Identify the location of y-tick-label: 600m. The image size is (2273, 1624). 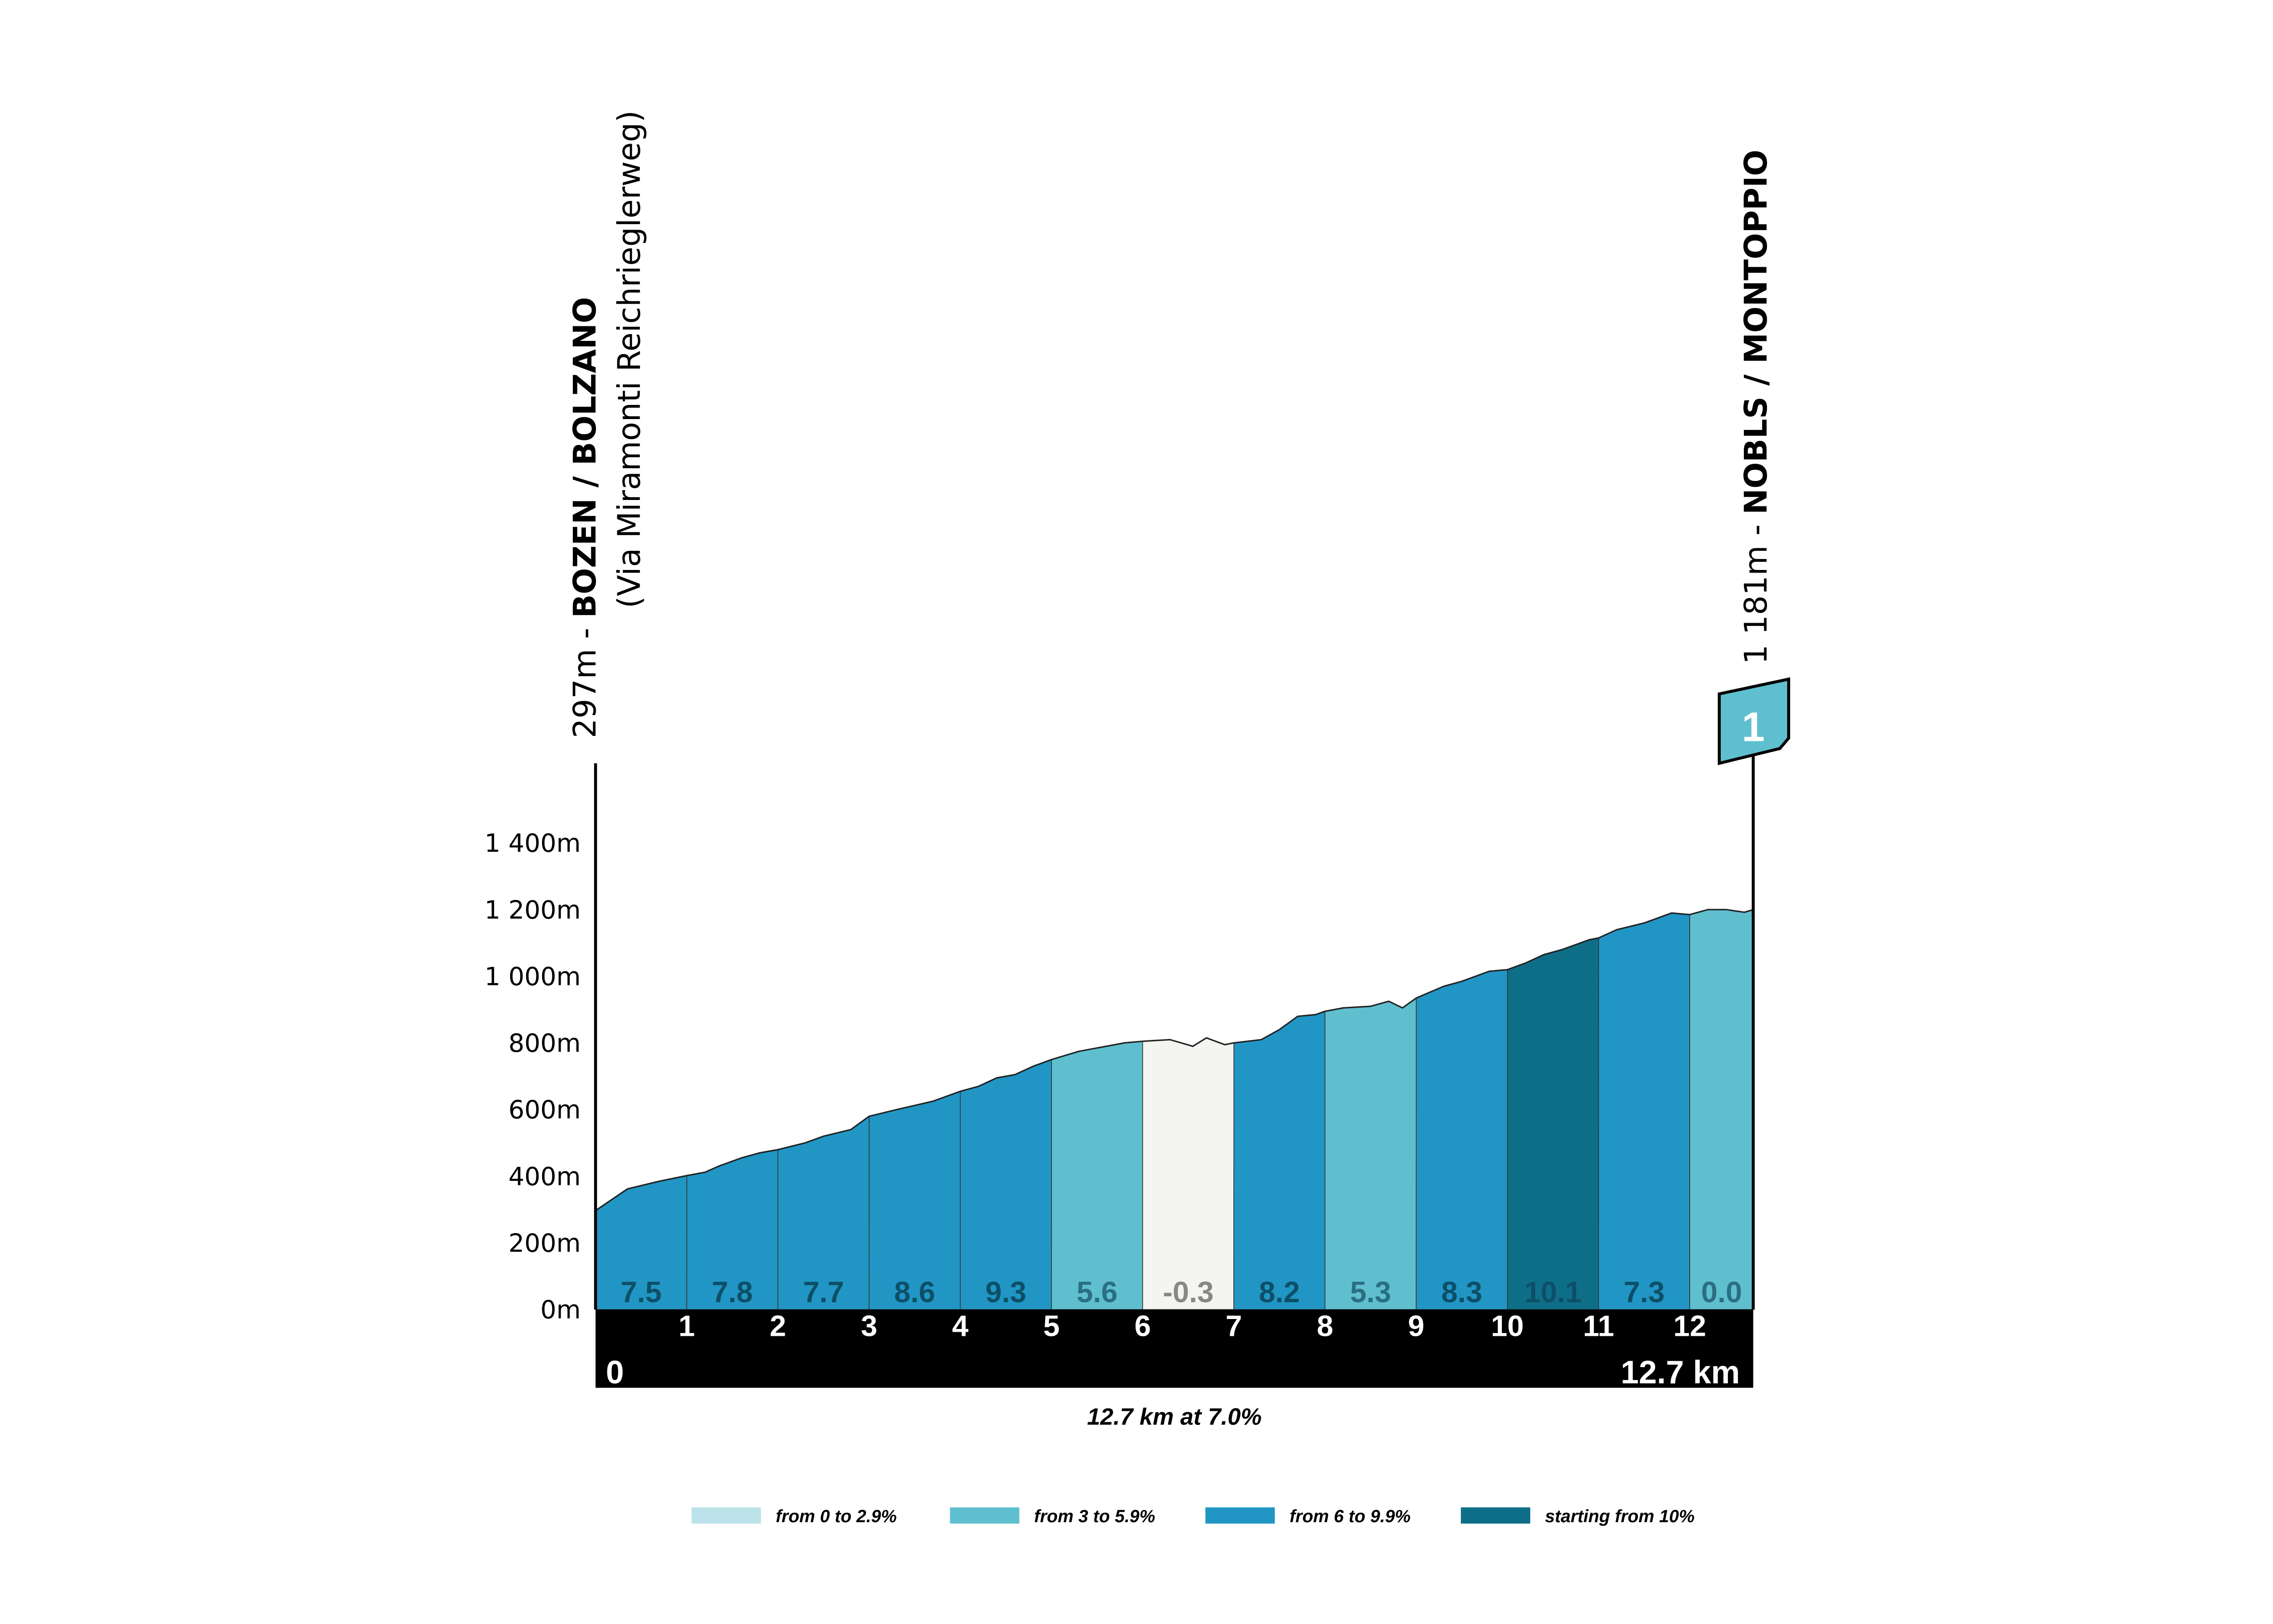
(544, 1110).